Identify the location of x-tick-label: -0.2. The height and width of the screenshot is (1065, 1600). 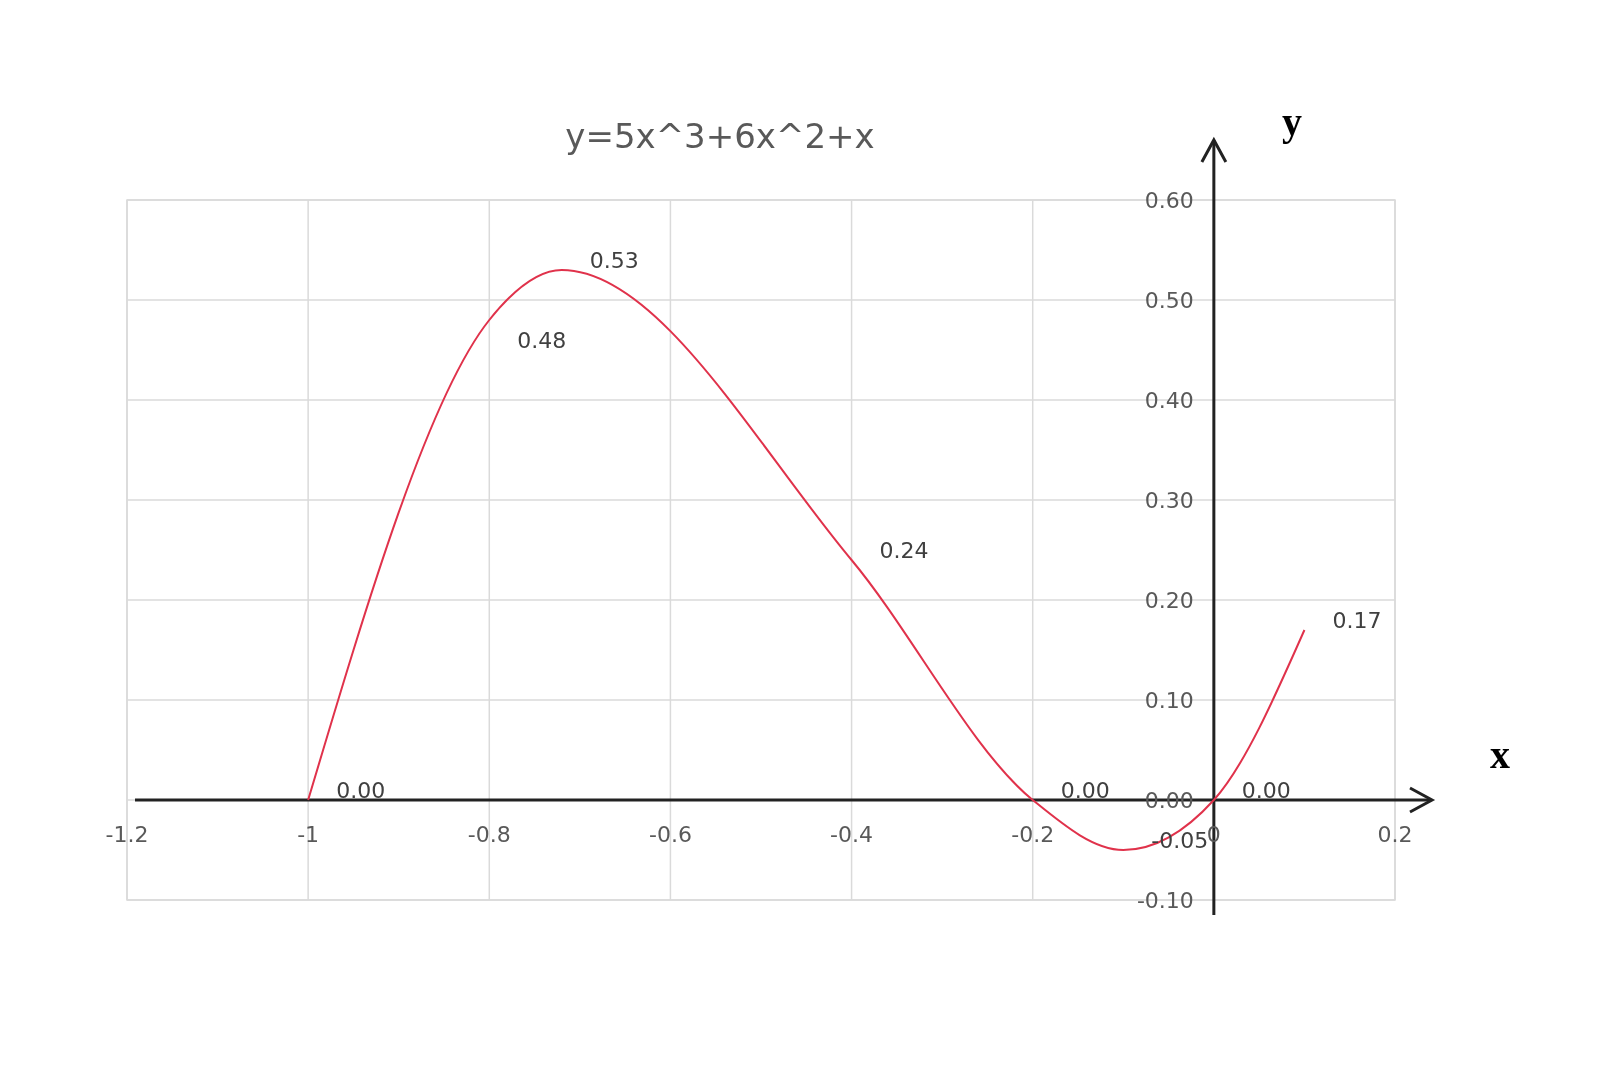
(1033, 834).